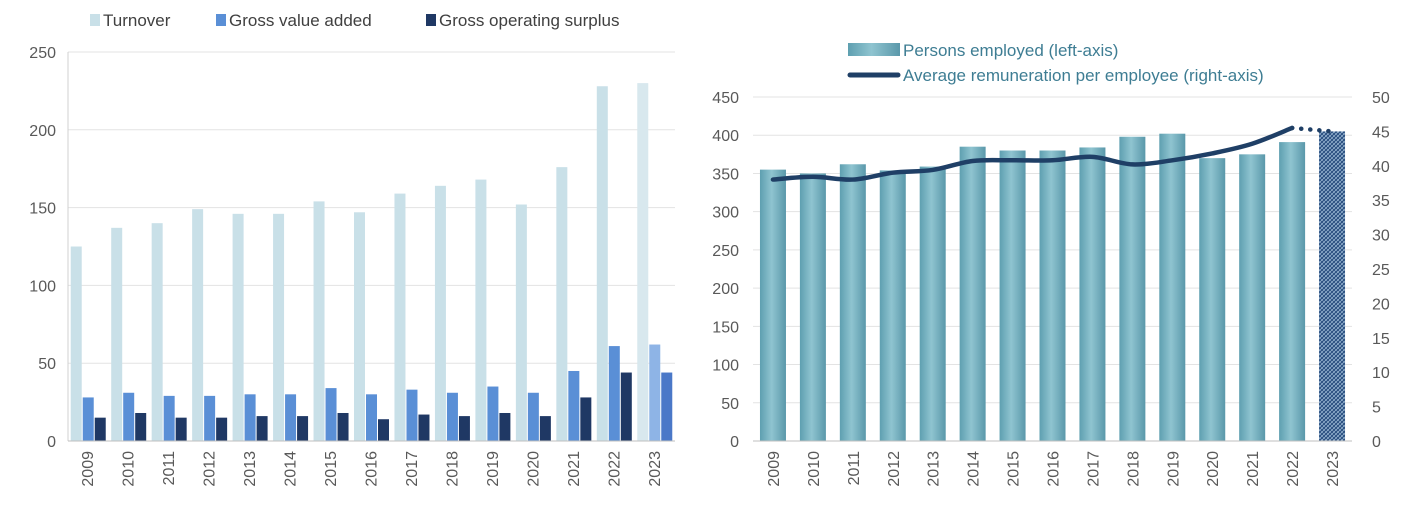 This screenshot has height=507, width=1412. I want to click on legend-label: Turnover, so click(137, 20).